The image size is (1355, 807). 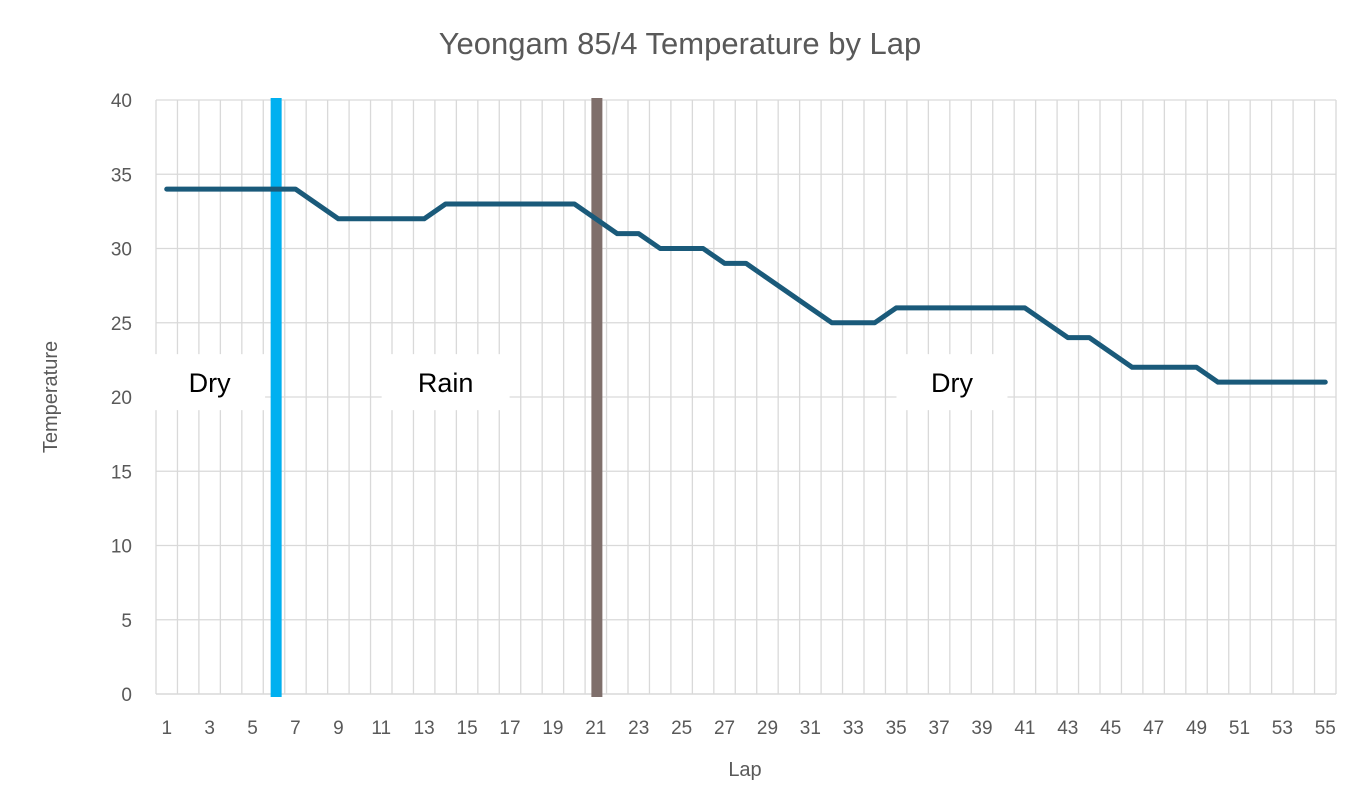 What do you see at coordinates (1239, 728) in the screenshot?
I see `x-tick-label: 51` at bounding box center [1239, 728].